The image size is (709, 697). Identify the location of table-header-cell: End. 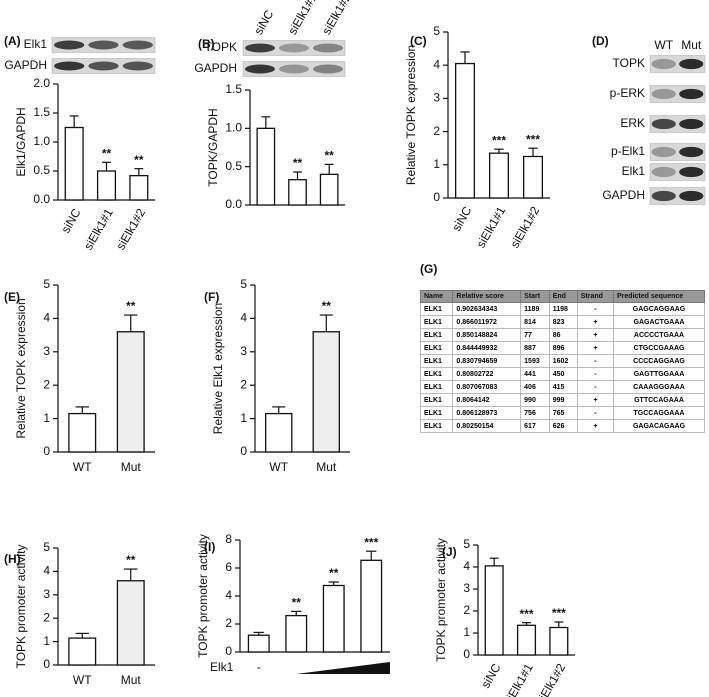
(563, 296).